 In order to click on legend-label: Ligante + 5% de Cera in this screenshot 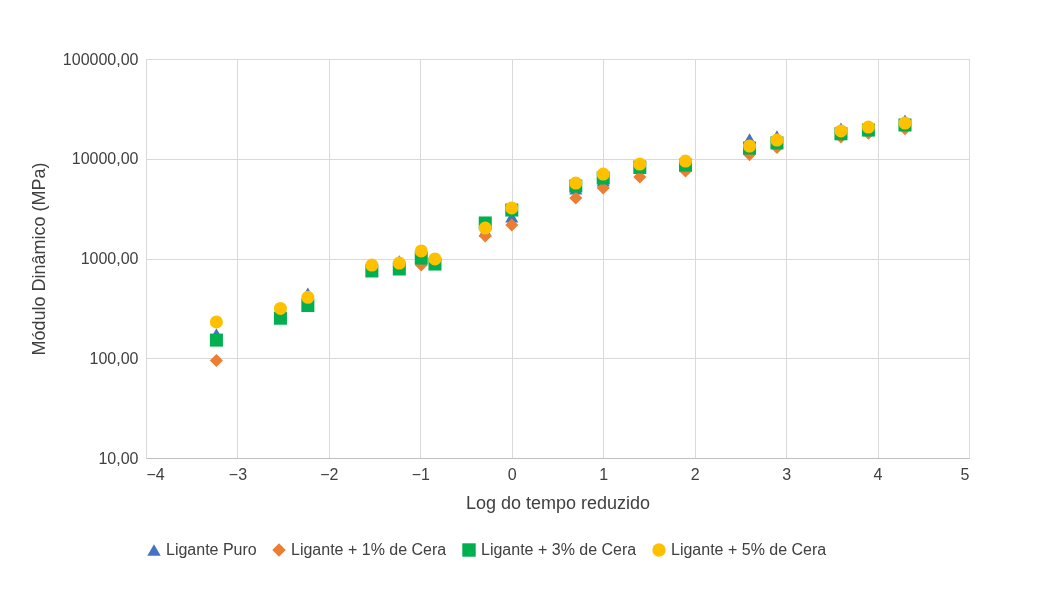, I will do `click(749, 549)`.